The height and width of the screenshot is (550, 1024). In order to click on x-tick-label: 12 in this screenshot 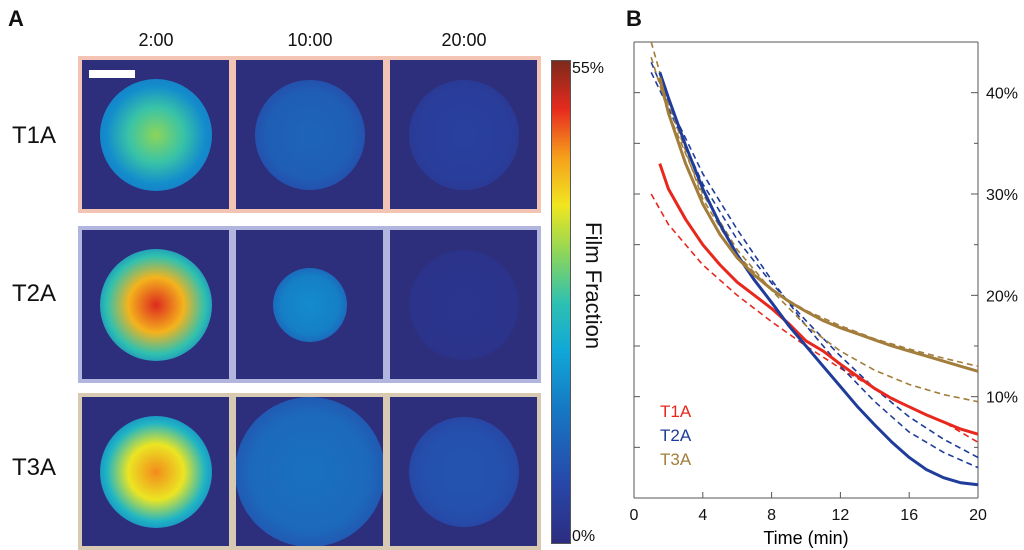, I will do `click(841, 515)`.